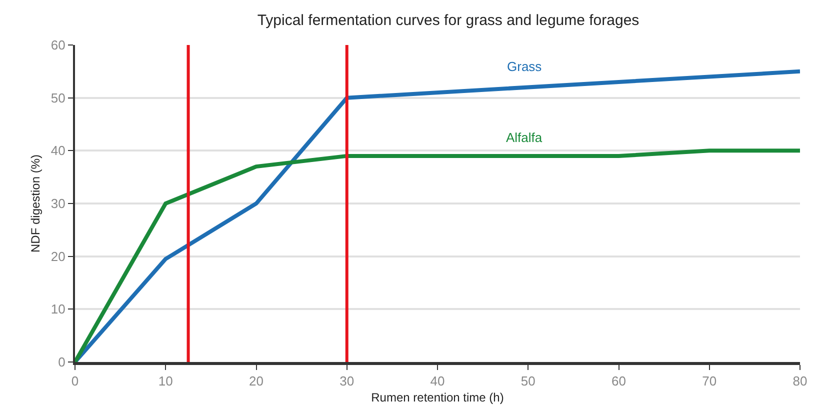  What do you see at coordinates (58, 98) in the screenshot?
I see `y-tick-label: 50` at bounding box center [58, 98].